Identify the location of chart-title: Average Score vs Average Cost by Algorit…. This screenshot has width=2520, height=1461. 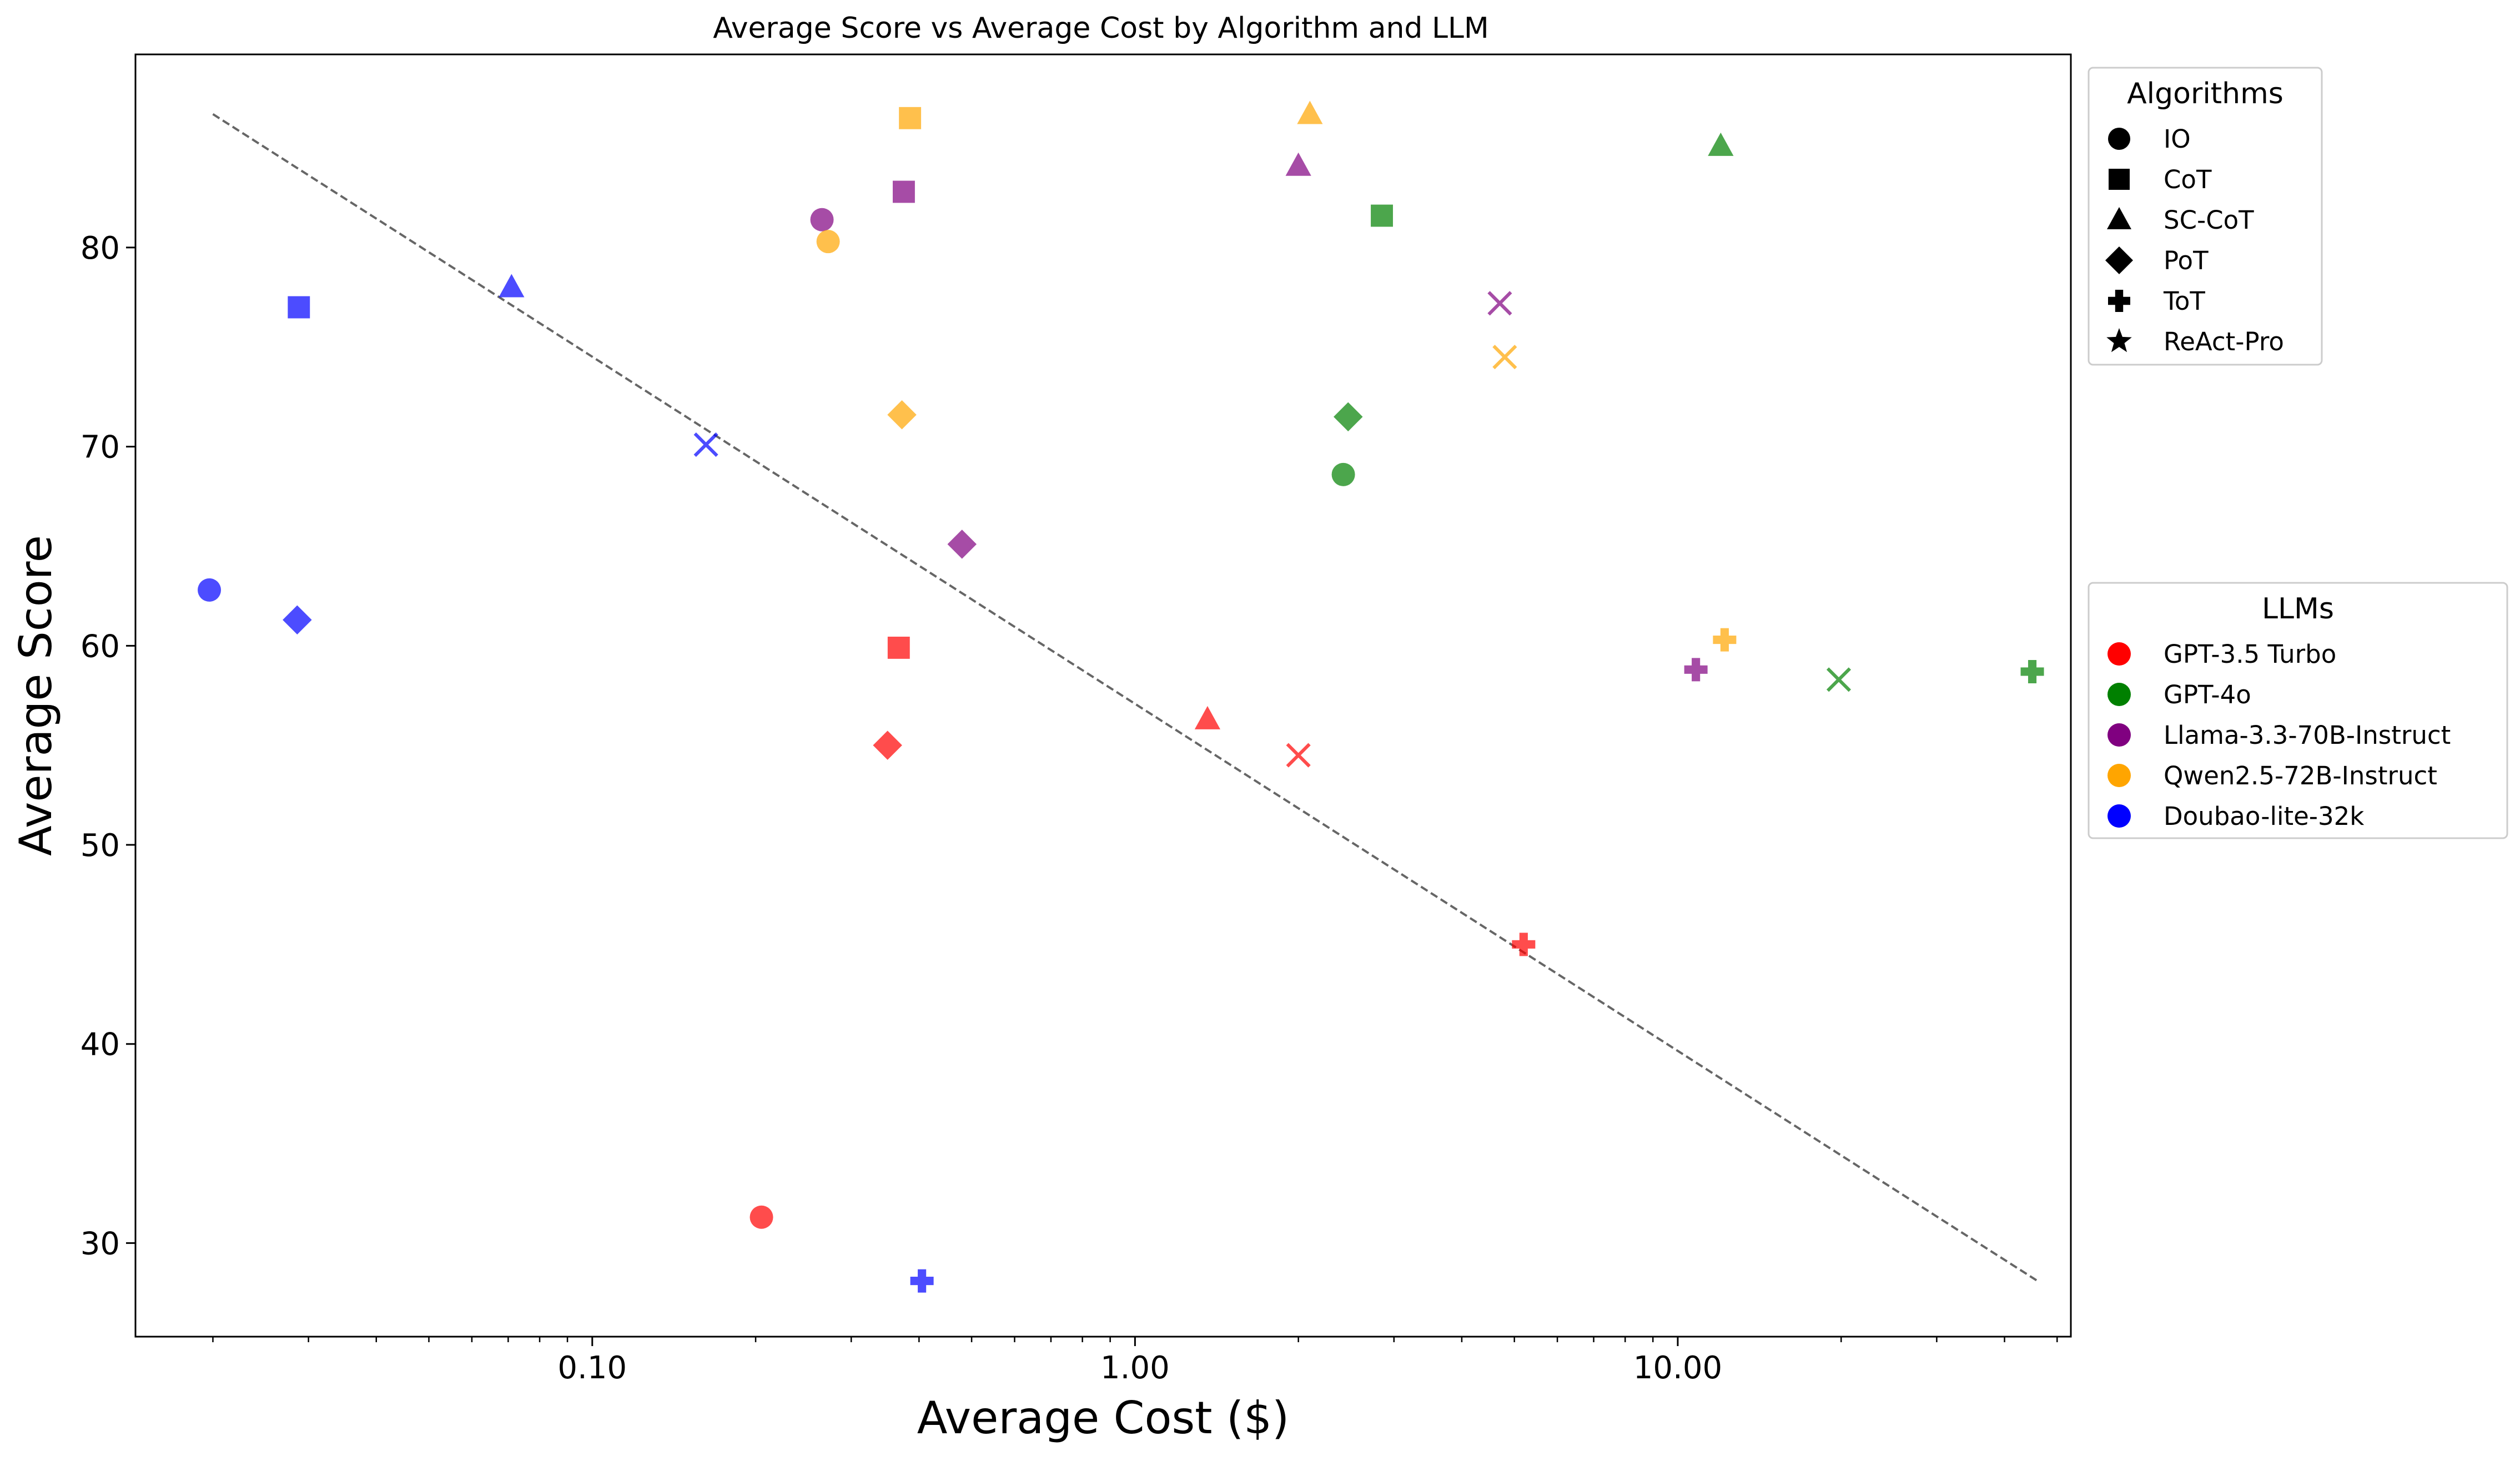
(1101, 28).